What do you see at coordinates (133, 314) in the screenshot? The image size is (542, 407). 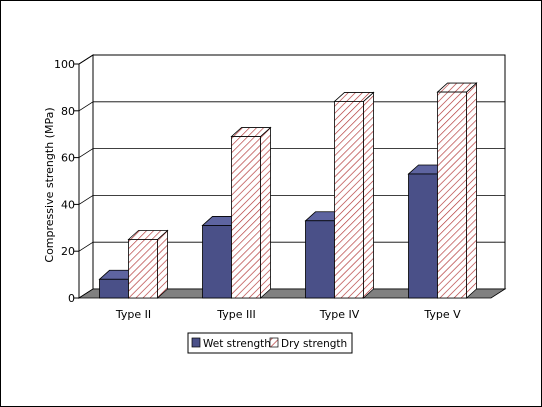 I see `x-category-label: Type II` at bounding box center [133, 314].